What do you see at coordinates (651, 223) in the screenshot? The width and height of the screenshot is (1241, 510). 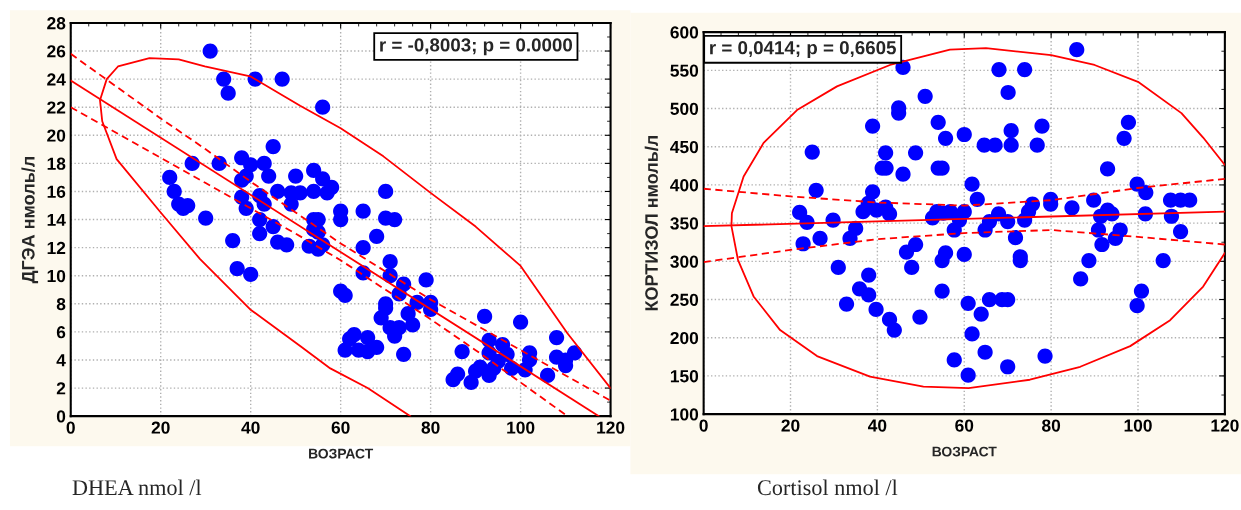 I see `y-axis-title: КОРТИЗОЛ нмоль/л` at bounding box center [651, 223].